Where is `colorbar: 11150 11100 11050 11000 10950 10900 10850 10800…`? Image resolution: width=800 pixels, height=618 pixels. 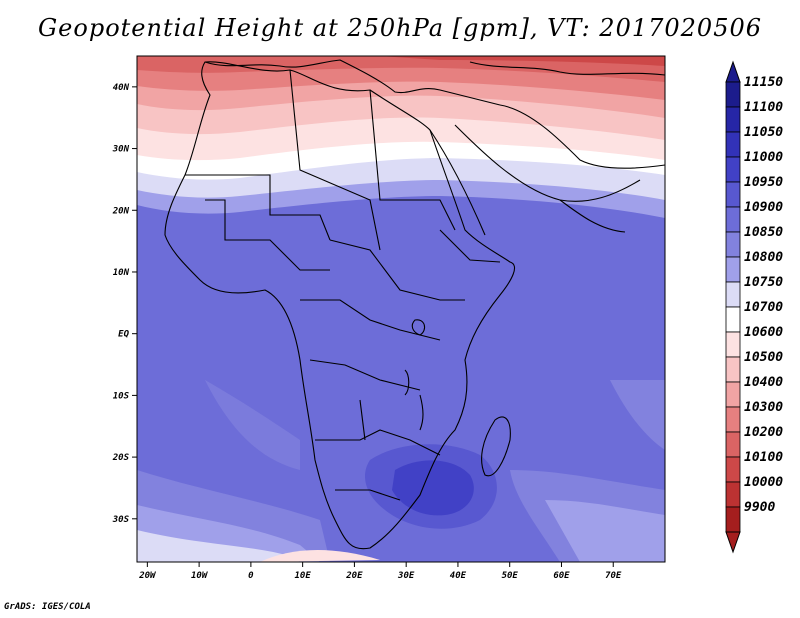 colorbar: 11150 11100 11050 11000 10950 10900 10850 10800… is located at coordinates (754, 307).